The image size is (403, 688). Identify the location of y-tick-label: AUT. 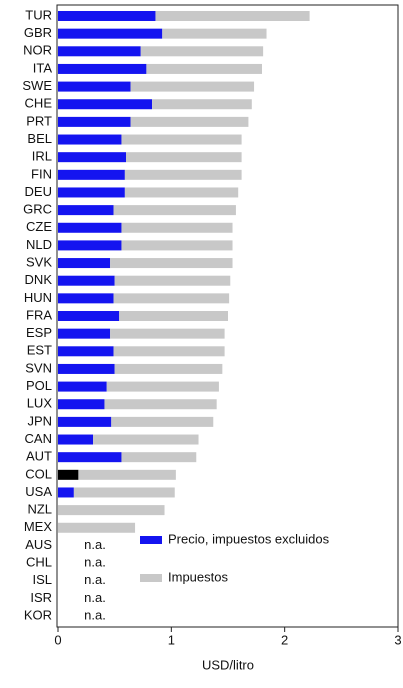
(39, 456).